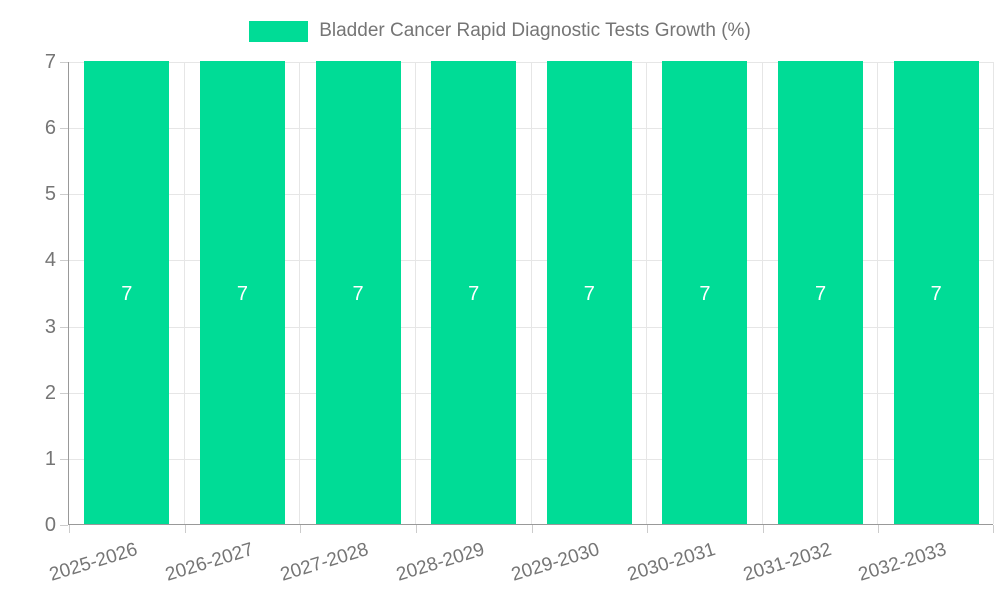 The height and width of the screenshot is (600, 1000). What do you see at coordinates (556, 562) in the screenshot?
I see `x-axis-tick-label: 2029-2030` at bounding box center [556, 562].